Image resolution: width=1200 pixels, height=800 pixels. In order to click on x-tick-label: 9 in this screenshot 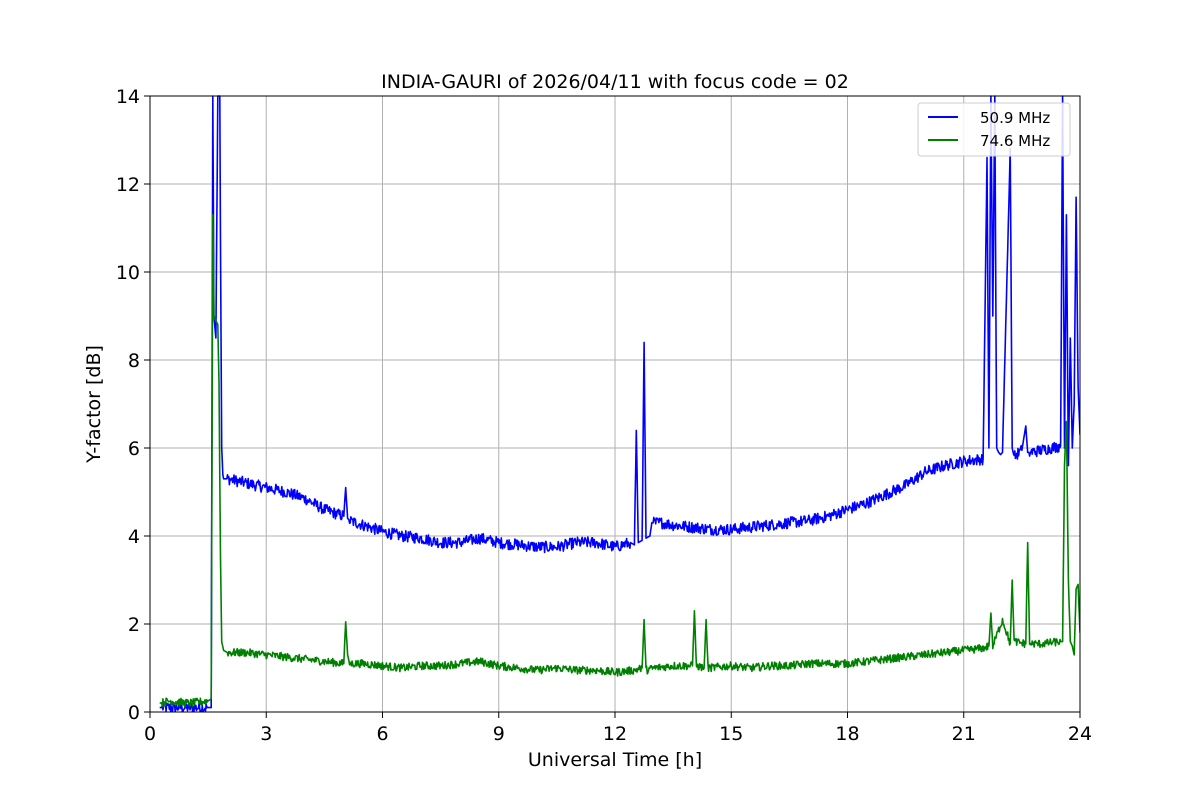, I will do `click(499, 734)`.